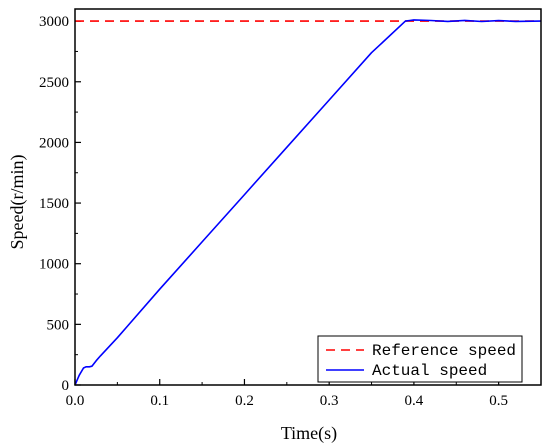 The height and width of the screenshot is (448, 550). What do you see at coordinates (498, 401) in the screenshot?
I see `x-tick-label: 0.5` at bounding box center [498, 401].